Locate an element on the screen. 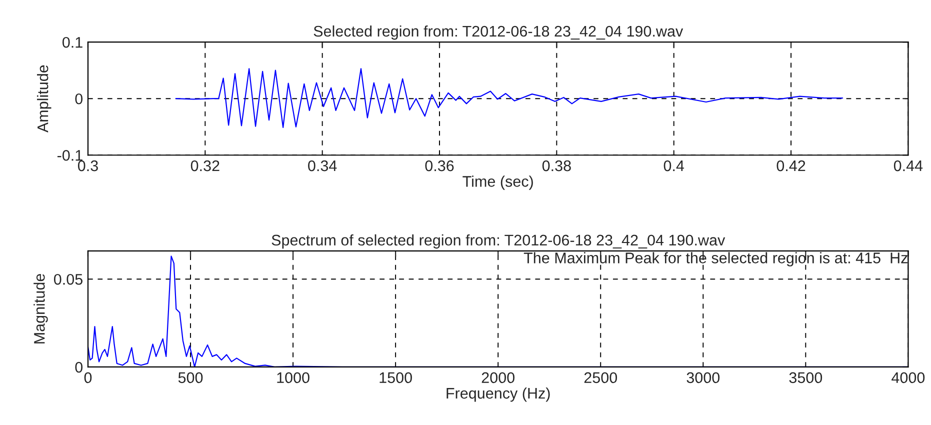  x-tick-label: 500 is located at coordinates (190, 378).